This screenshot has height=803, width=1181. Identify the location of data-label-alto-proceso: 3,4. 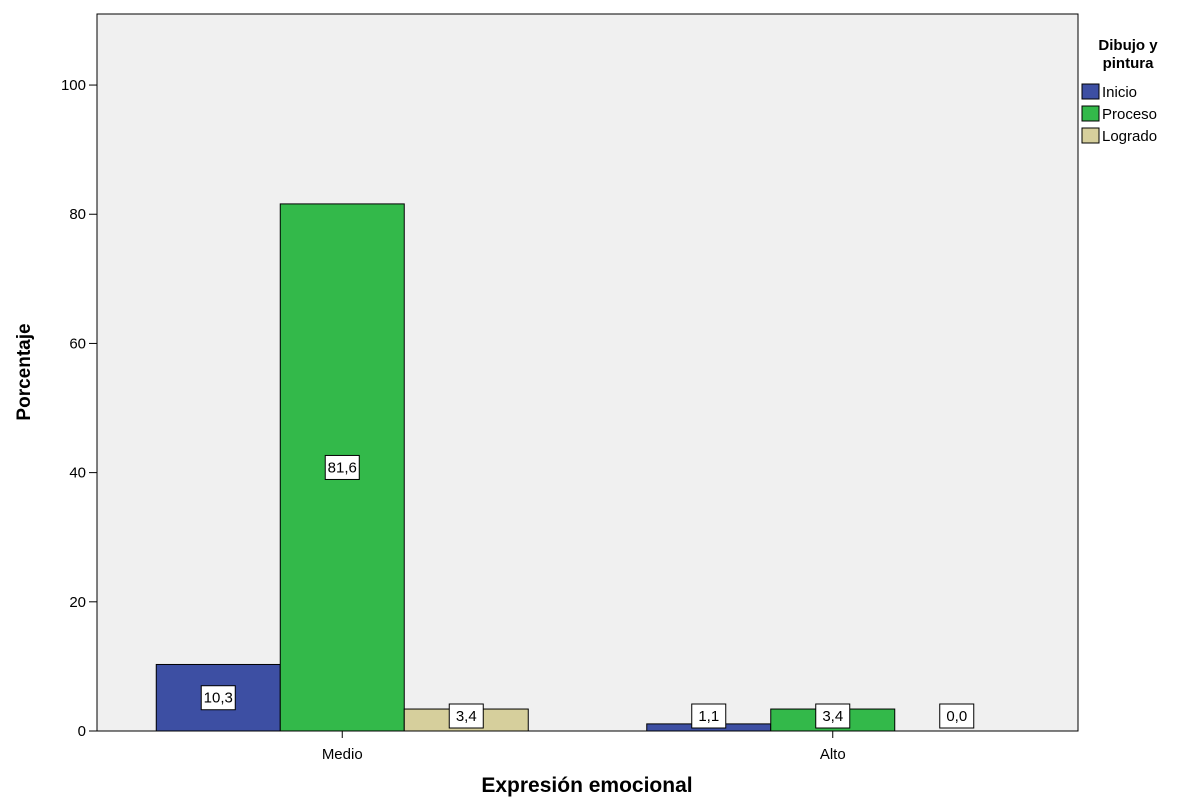
(833, 716).